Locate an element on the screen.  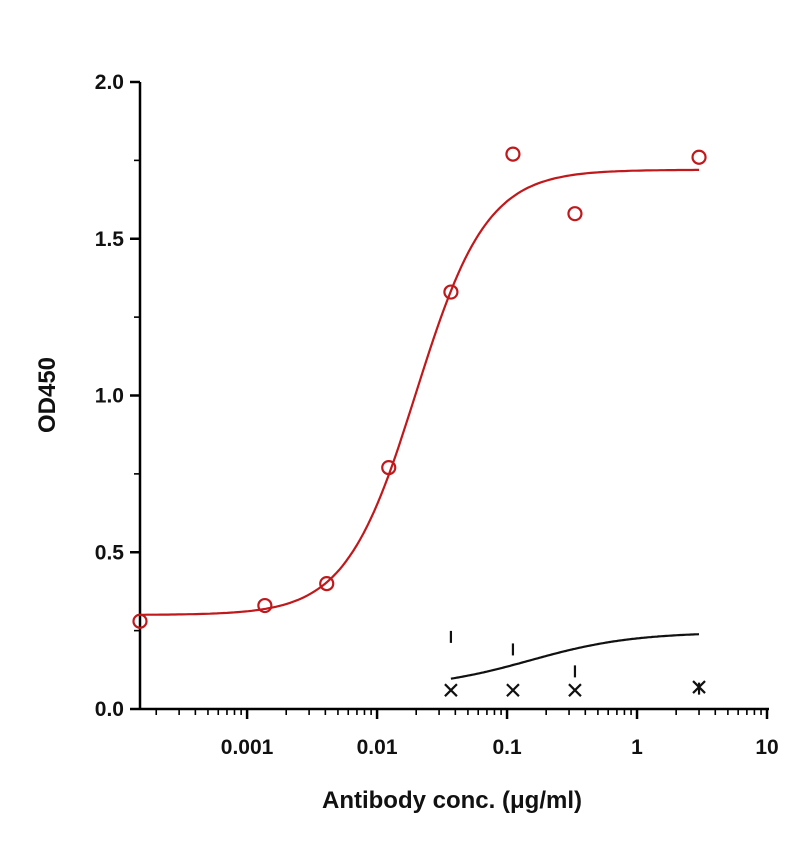
x-tick-label: 0.01 is located at coordinates (377, 747).